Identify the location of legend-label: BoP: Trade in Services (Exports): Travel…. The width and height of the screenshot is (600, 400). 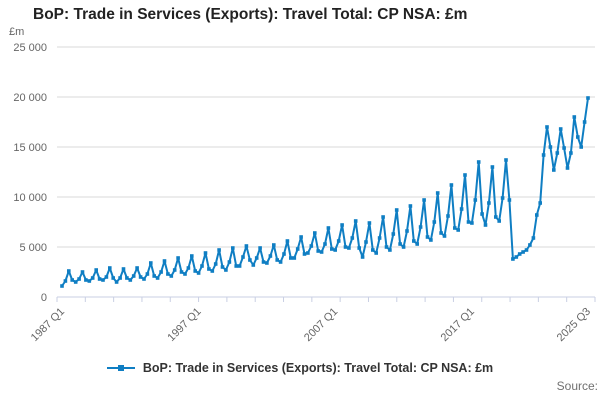
(318, 368).